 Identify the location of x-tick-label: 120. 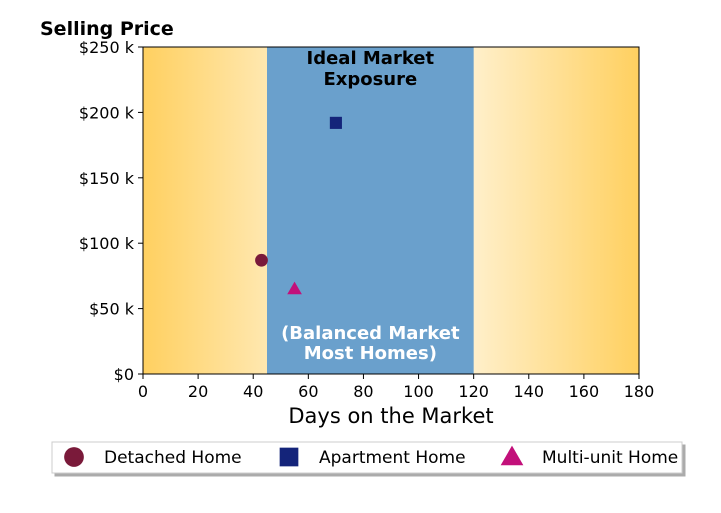
(473, 391).